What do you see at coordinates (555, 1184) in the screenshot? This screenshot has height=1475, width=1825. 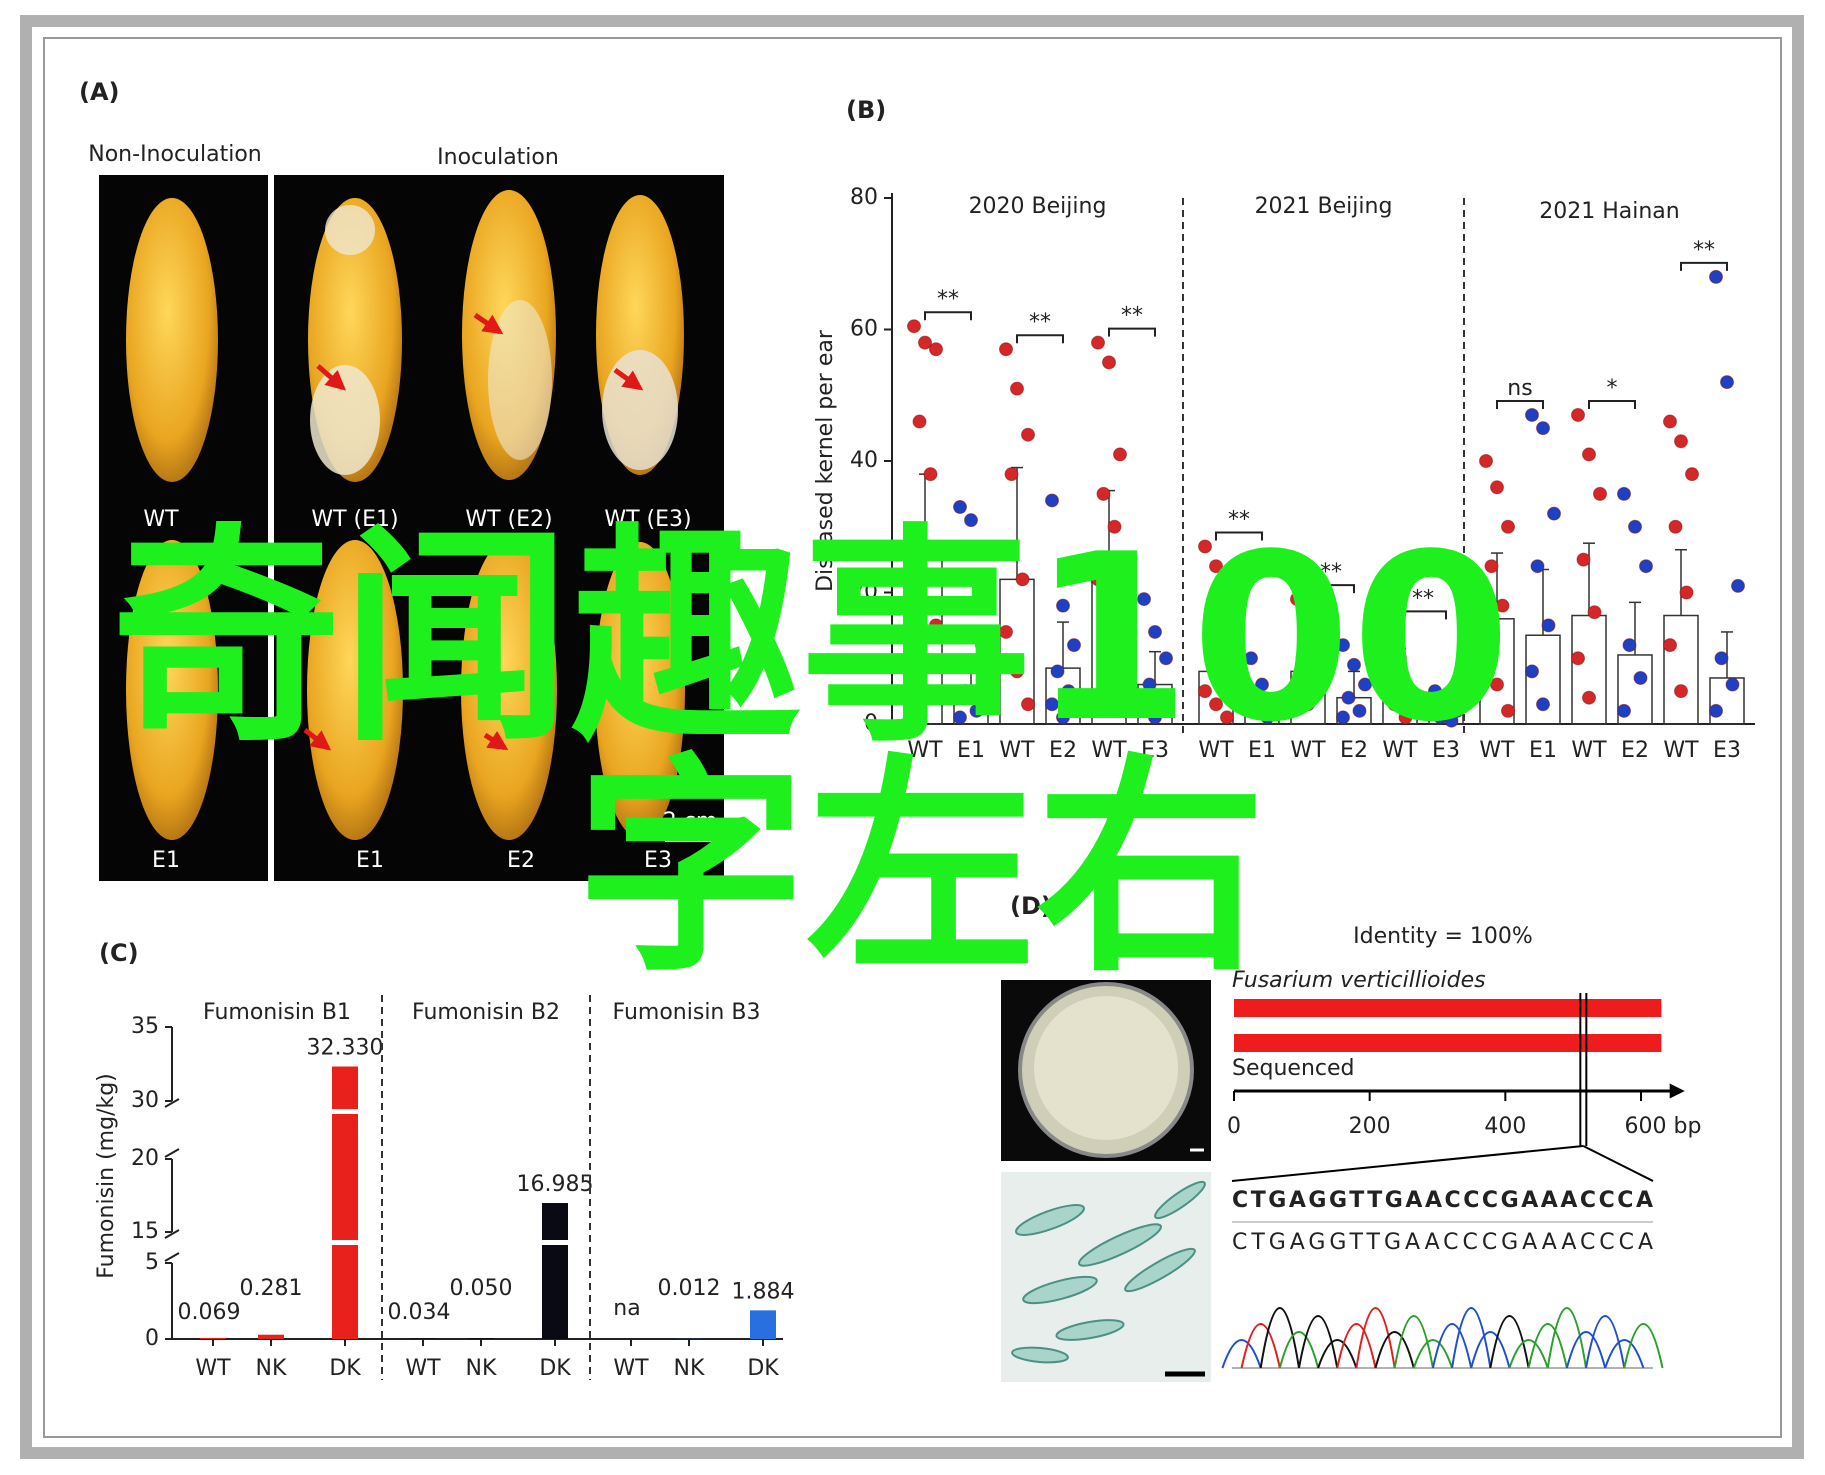 I see `value-label: 16.985` at bounding box center [555, 1184].